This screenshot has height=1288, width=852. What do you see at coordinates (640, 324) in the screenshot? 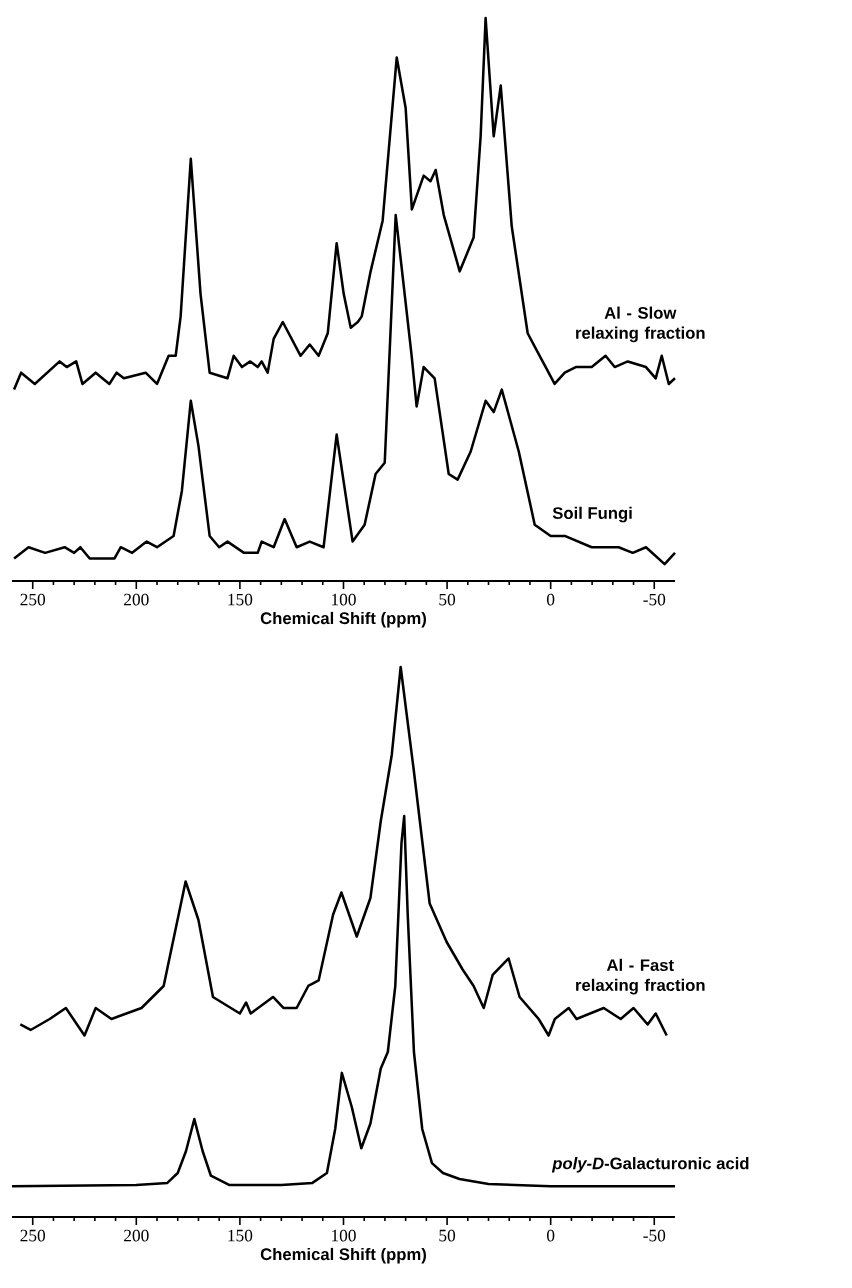
I see `series-label: Al - Slow relaxing fraction` at bounding box center [640, 324].